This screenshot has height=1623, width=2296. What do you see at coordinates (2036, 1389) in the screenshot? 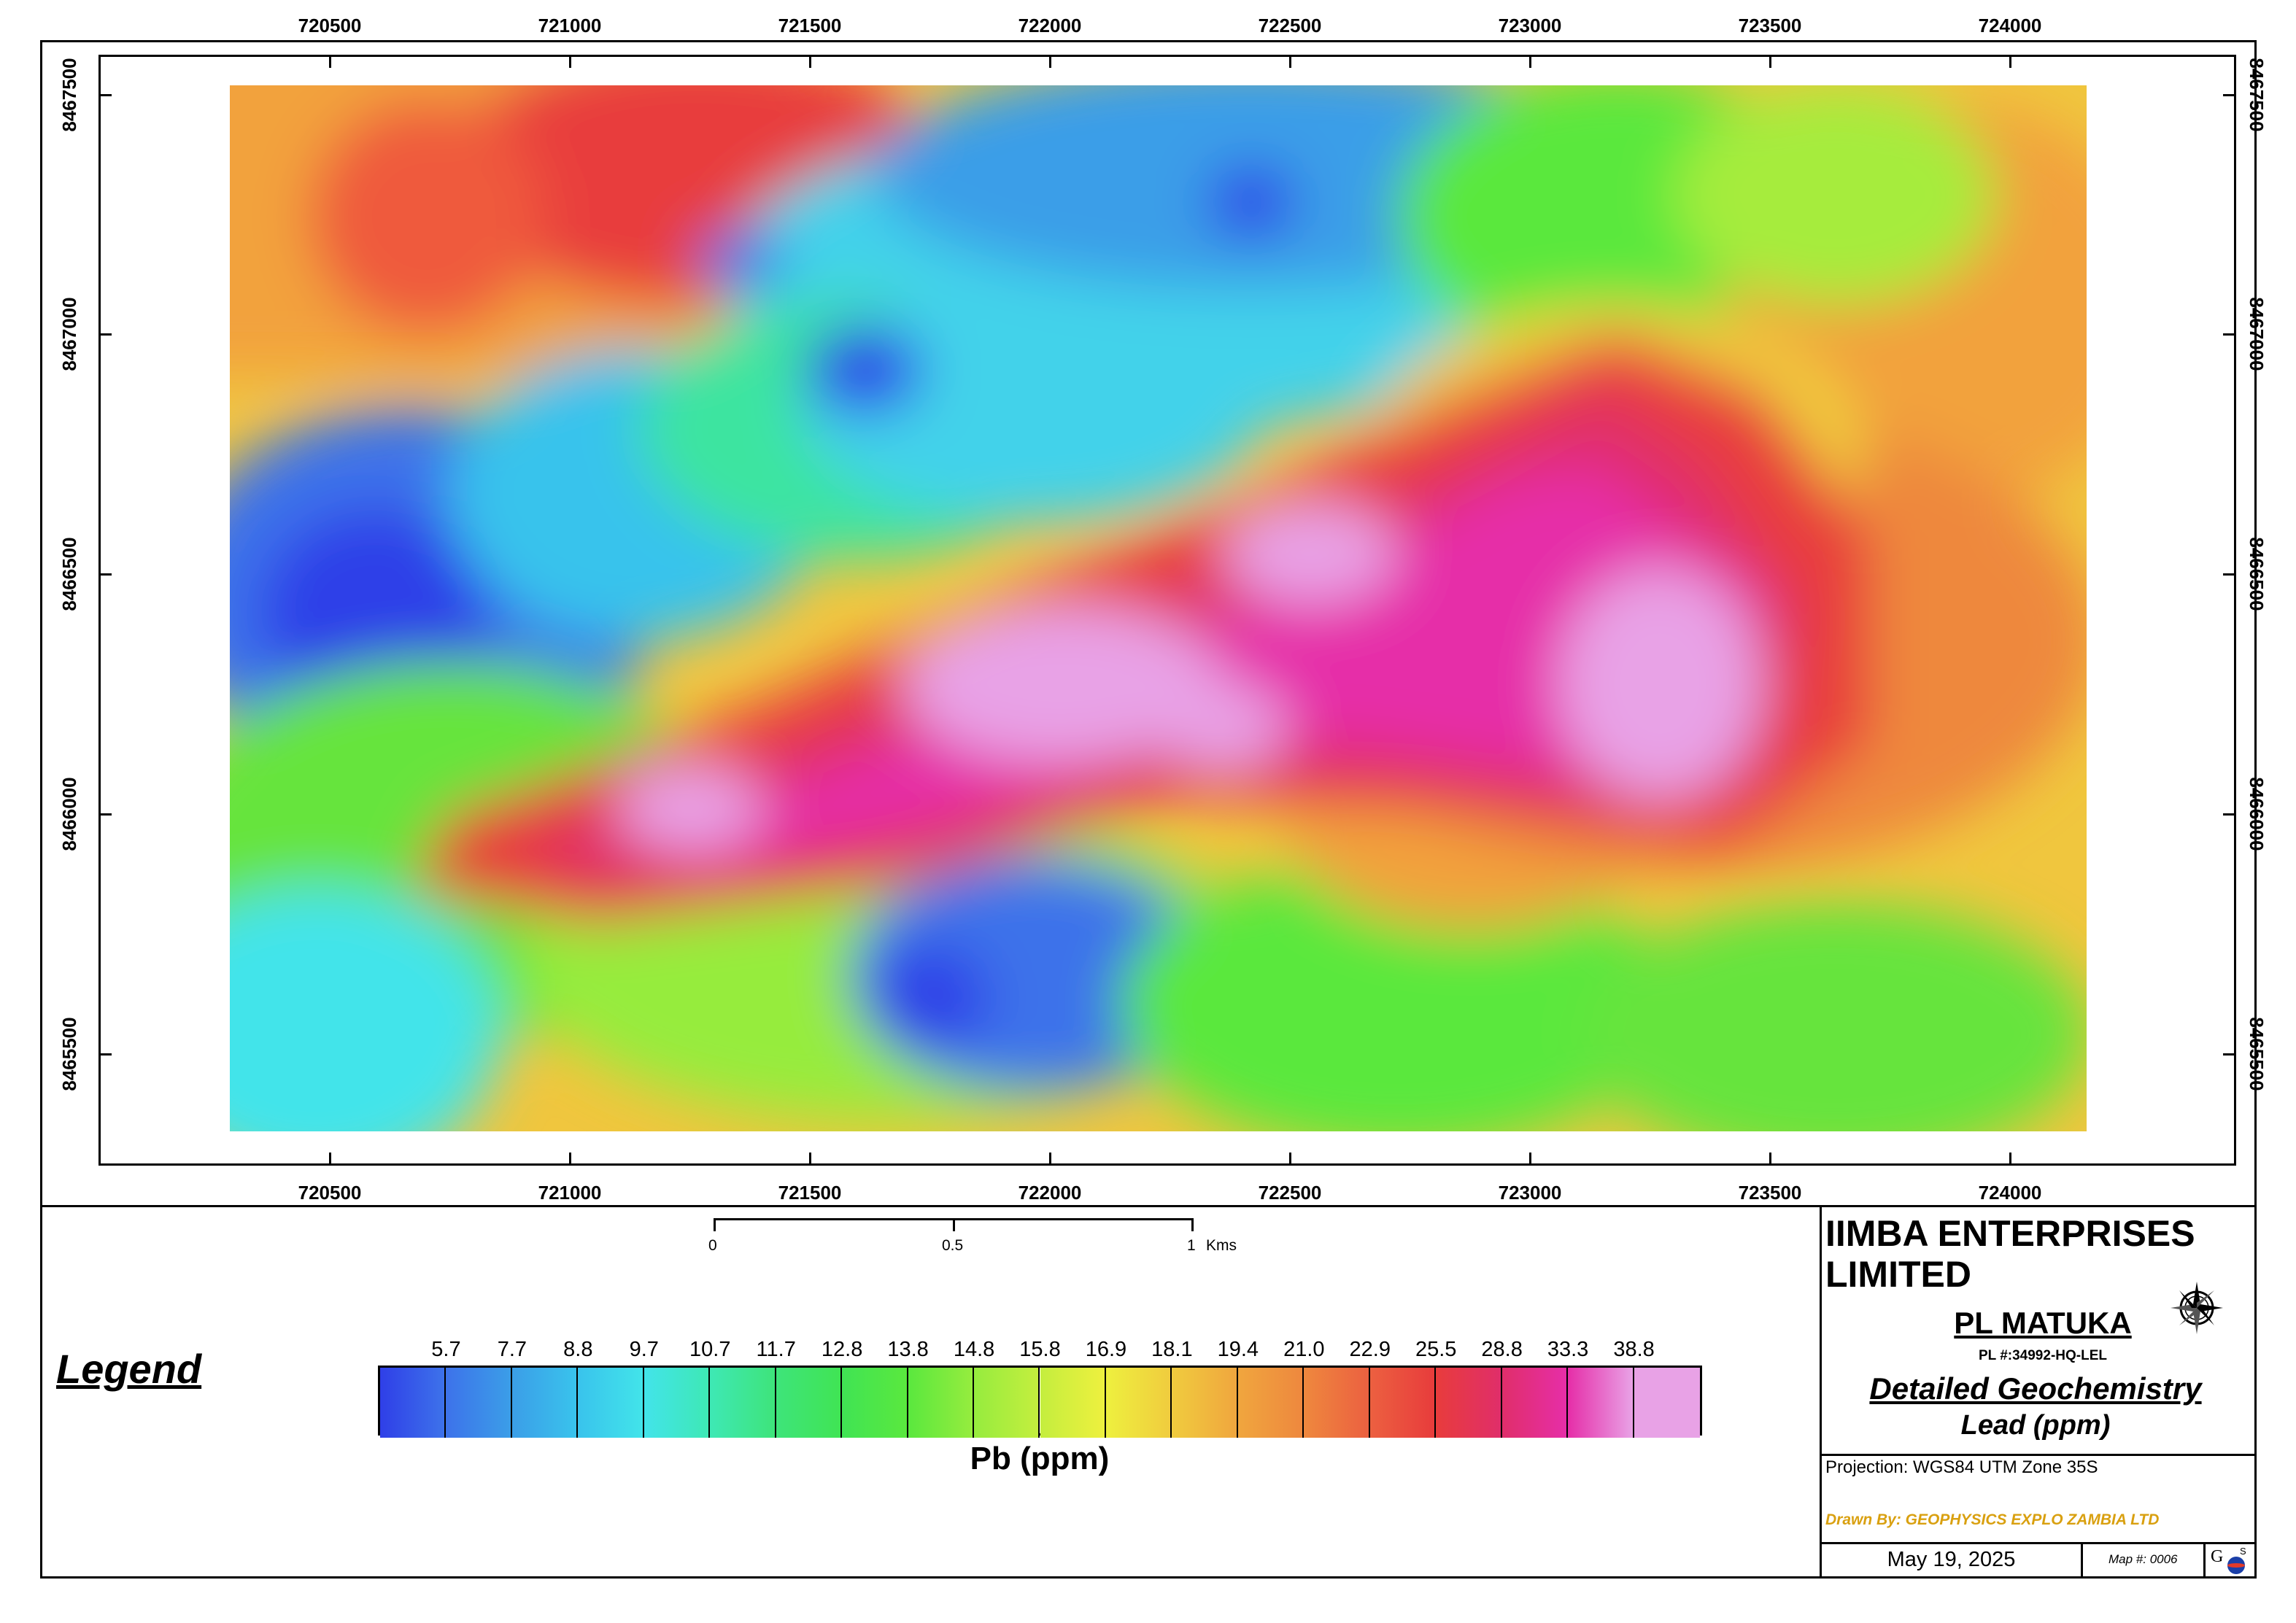
I see `map-subject: Detailed Geochemistry` at bounding box center [2036, 1389].